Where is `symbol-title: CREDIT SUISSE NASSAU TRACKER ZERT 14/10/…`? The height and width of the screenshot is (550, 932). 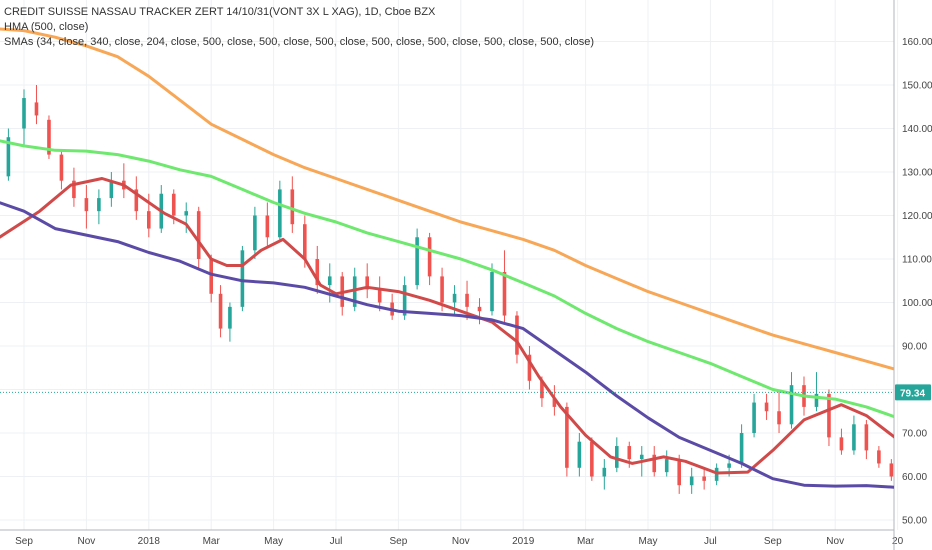
symbol-title: CREDIT SUISSE NASSAU TRACKER ZERT 14/10/… is located at coordinates (220, 12).